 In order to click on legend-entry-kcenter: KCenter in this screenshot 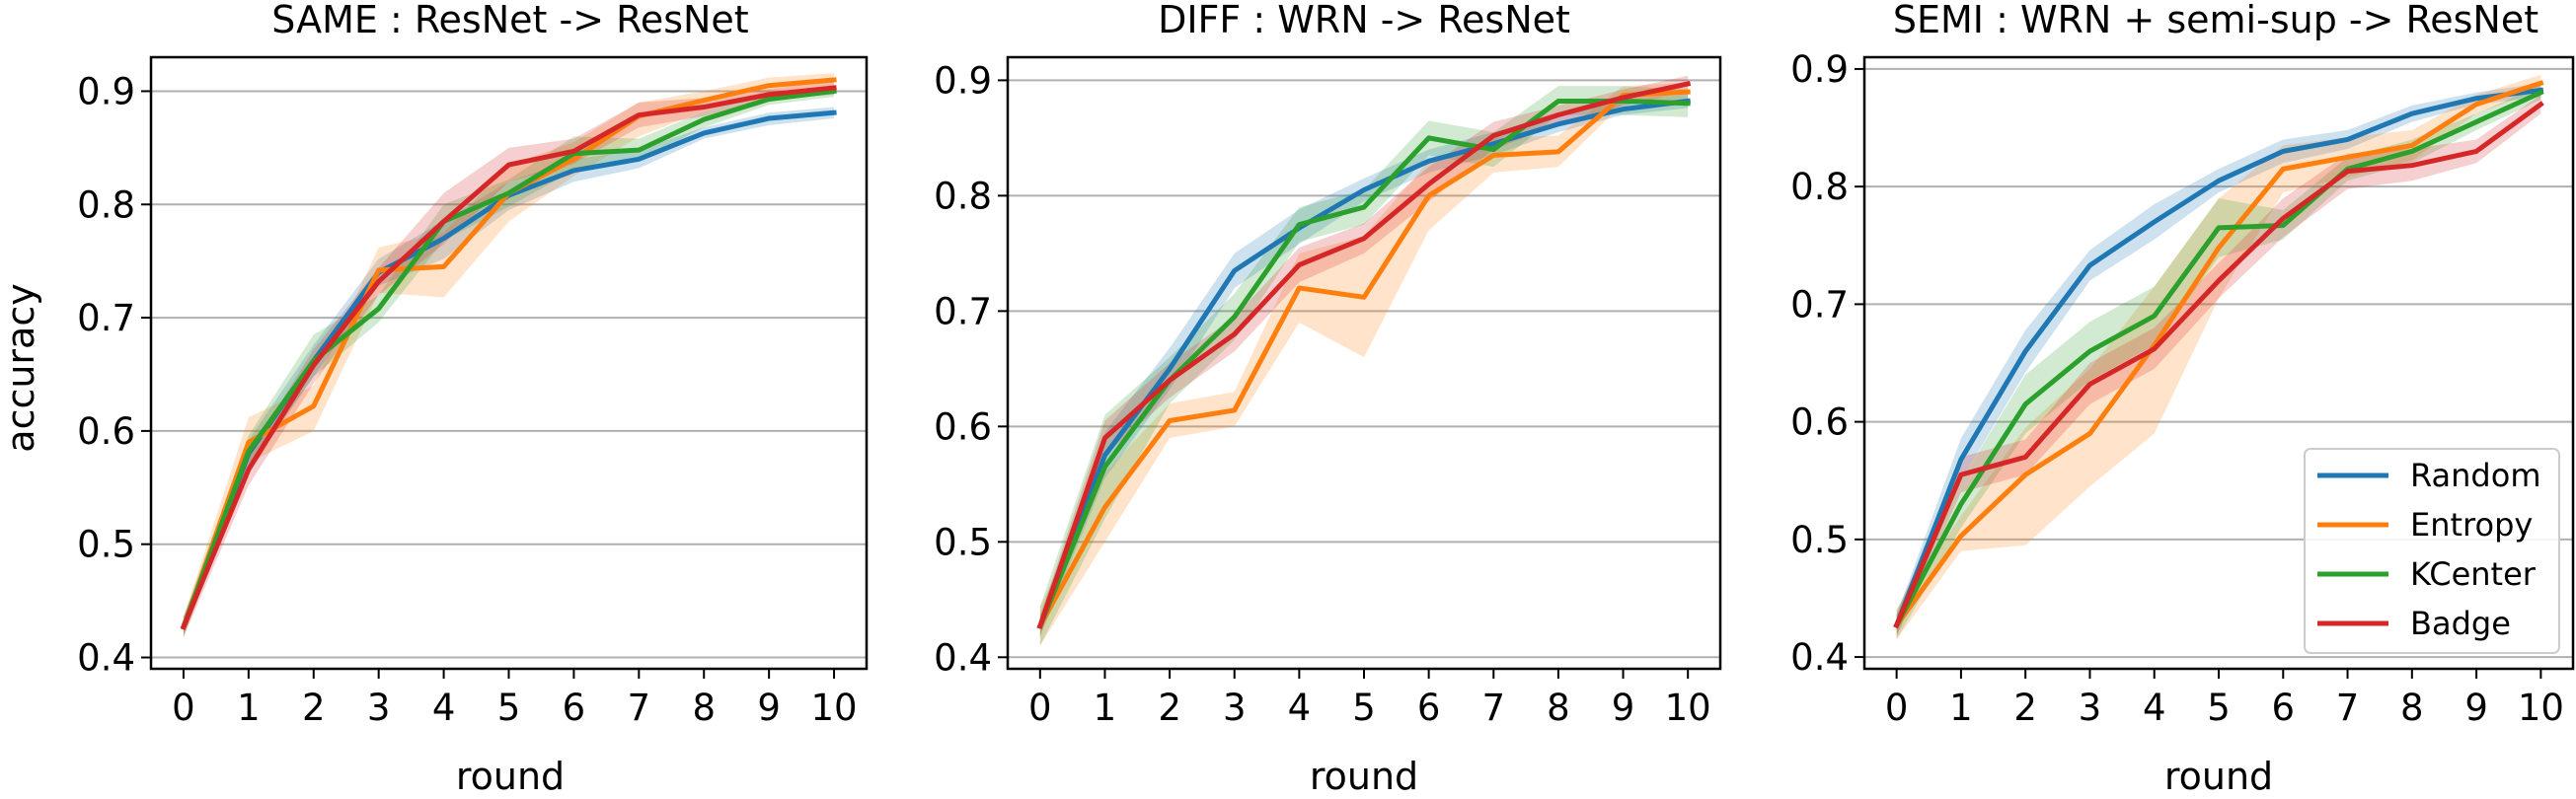, I will do `click(2427, 574)`.